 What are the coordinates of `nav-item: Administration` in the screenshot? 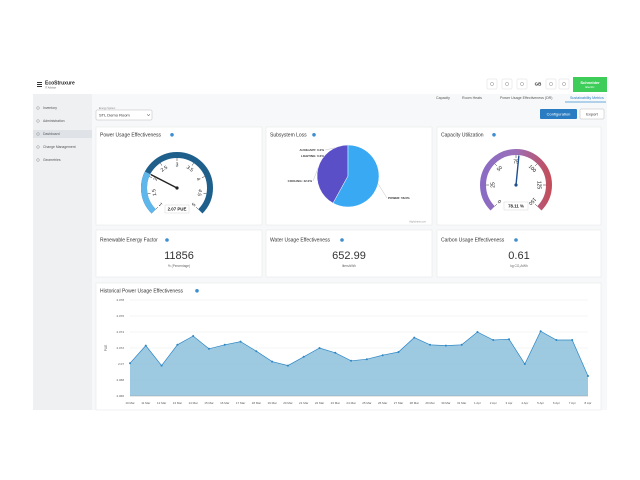 It's located at (54, 121).